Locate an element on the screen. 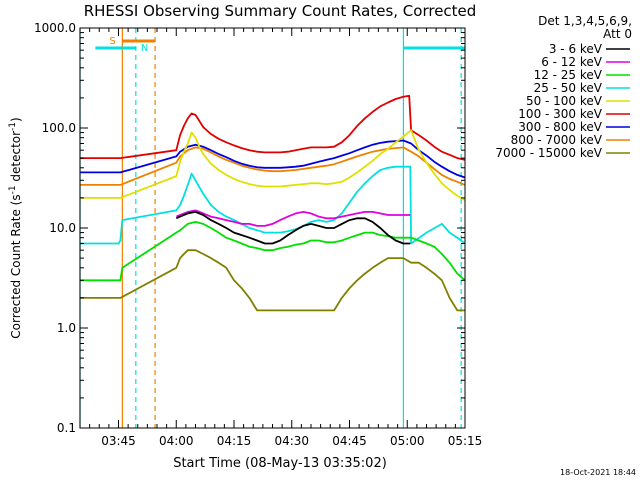  x-tick-label: 05:00 is located at coordinates (407, 441).